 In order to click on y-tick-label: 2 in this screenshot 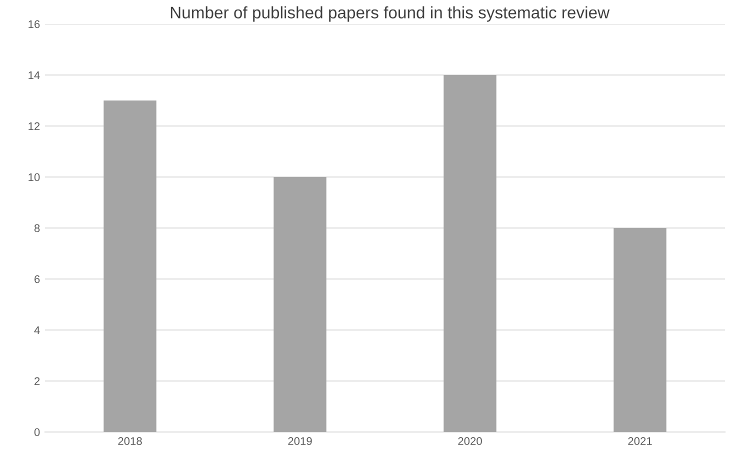, I will do `click(37, 381)`.